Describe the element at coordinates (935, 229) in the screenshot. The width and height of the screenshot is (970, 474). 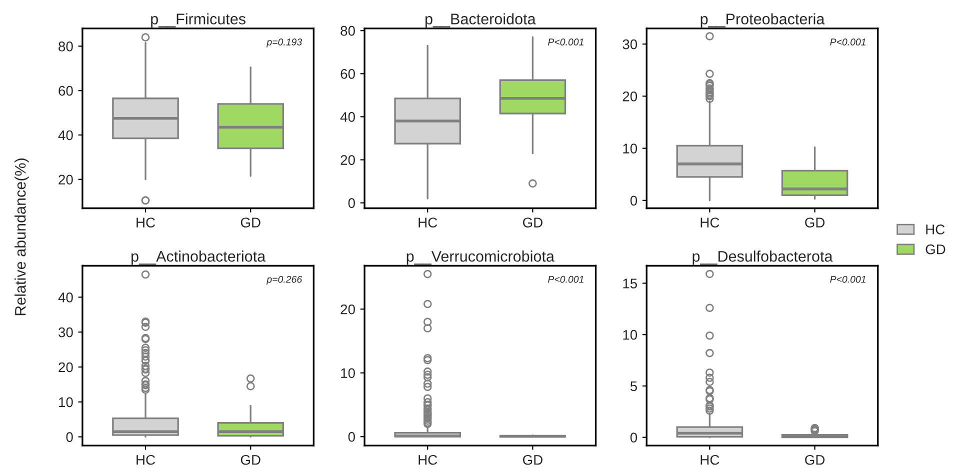
I see `legend-label: HC` at that location.